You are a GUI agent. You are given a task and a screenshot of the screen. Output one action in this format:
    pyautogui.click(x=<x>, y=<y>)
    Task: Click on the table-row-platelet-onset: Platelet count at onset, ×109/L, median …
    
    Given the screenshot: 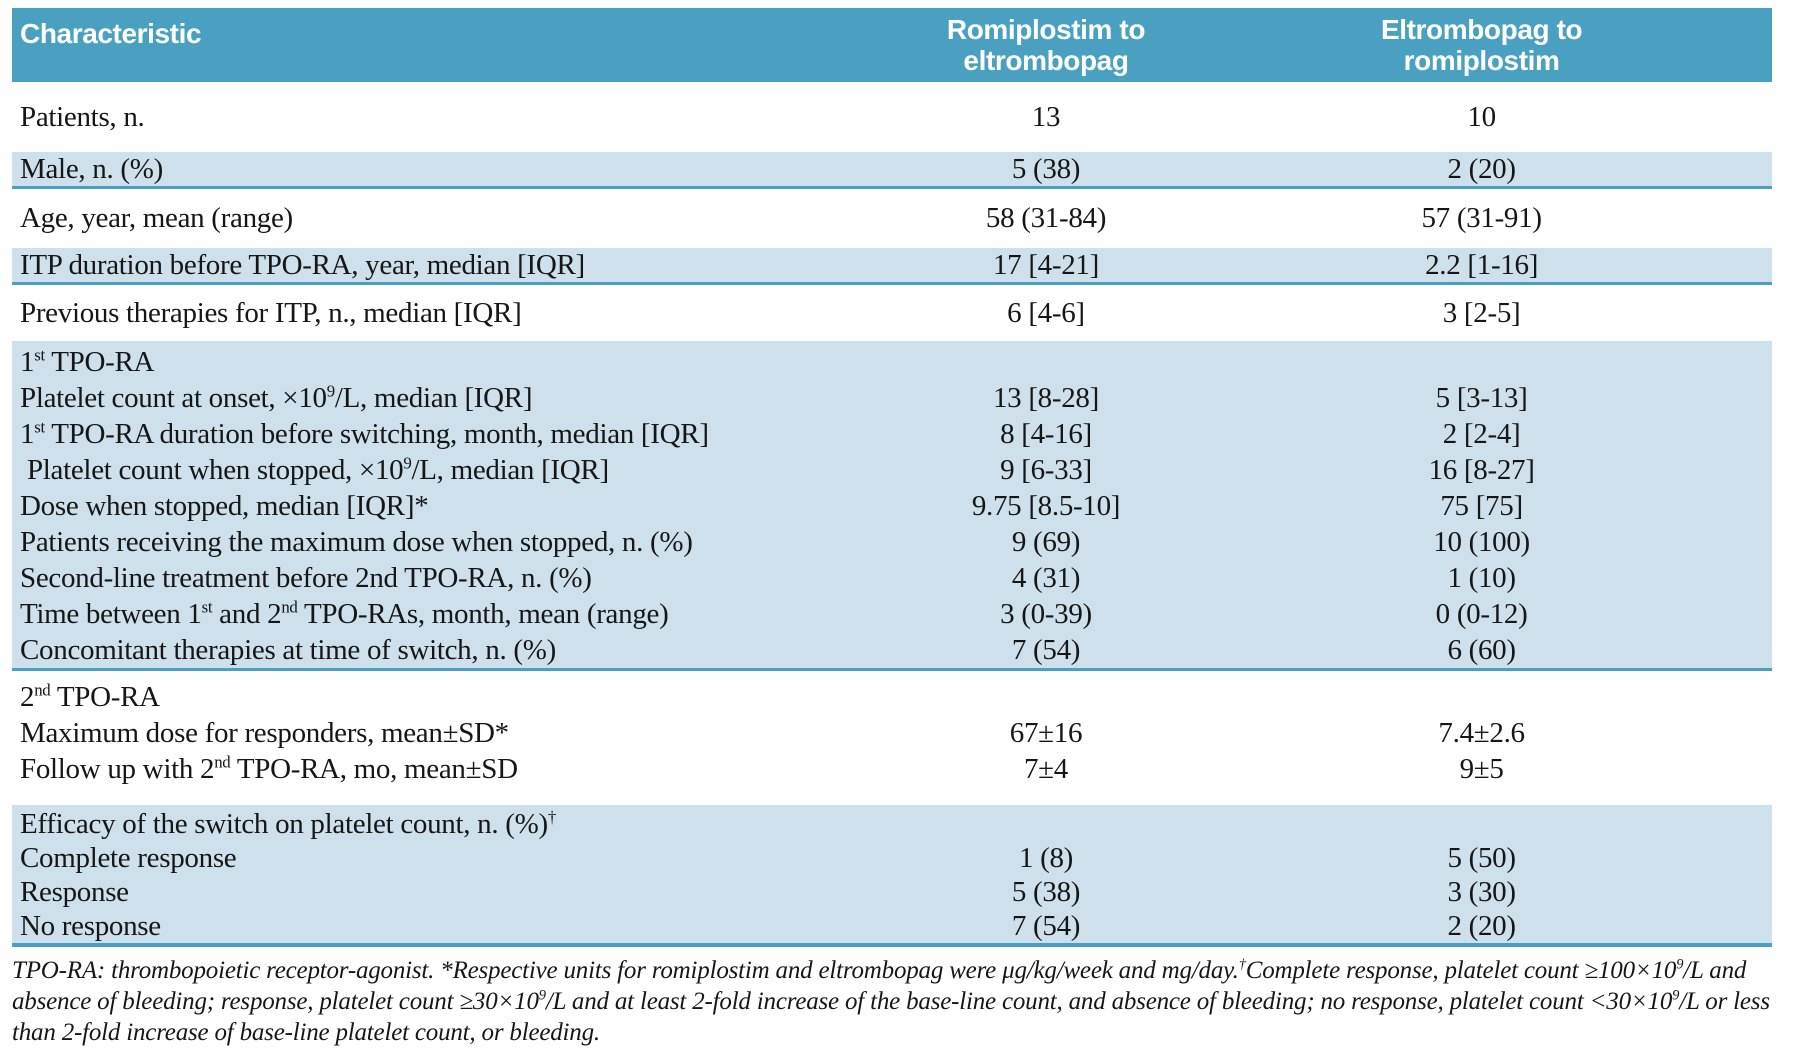 What is the action you would take?
    pyautogui.click(x=892, y=398)
    